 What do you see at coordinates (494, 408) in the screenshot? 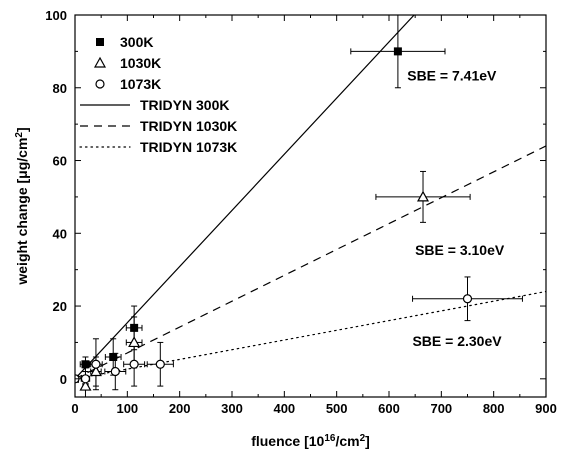
I see `x-tick-label: 800` at bounding box center [494, 408].